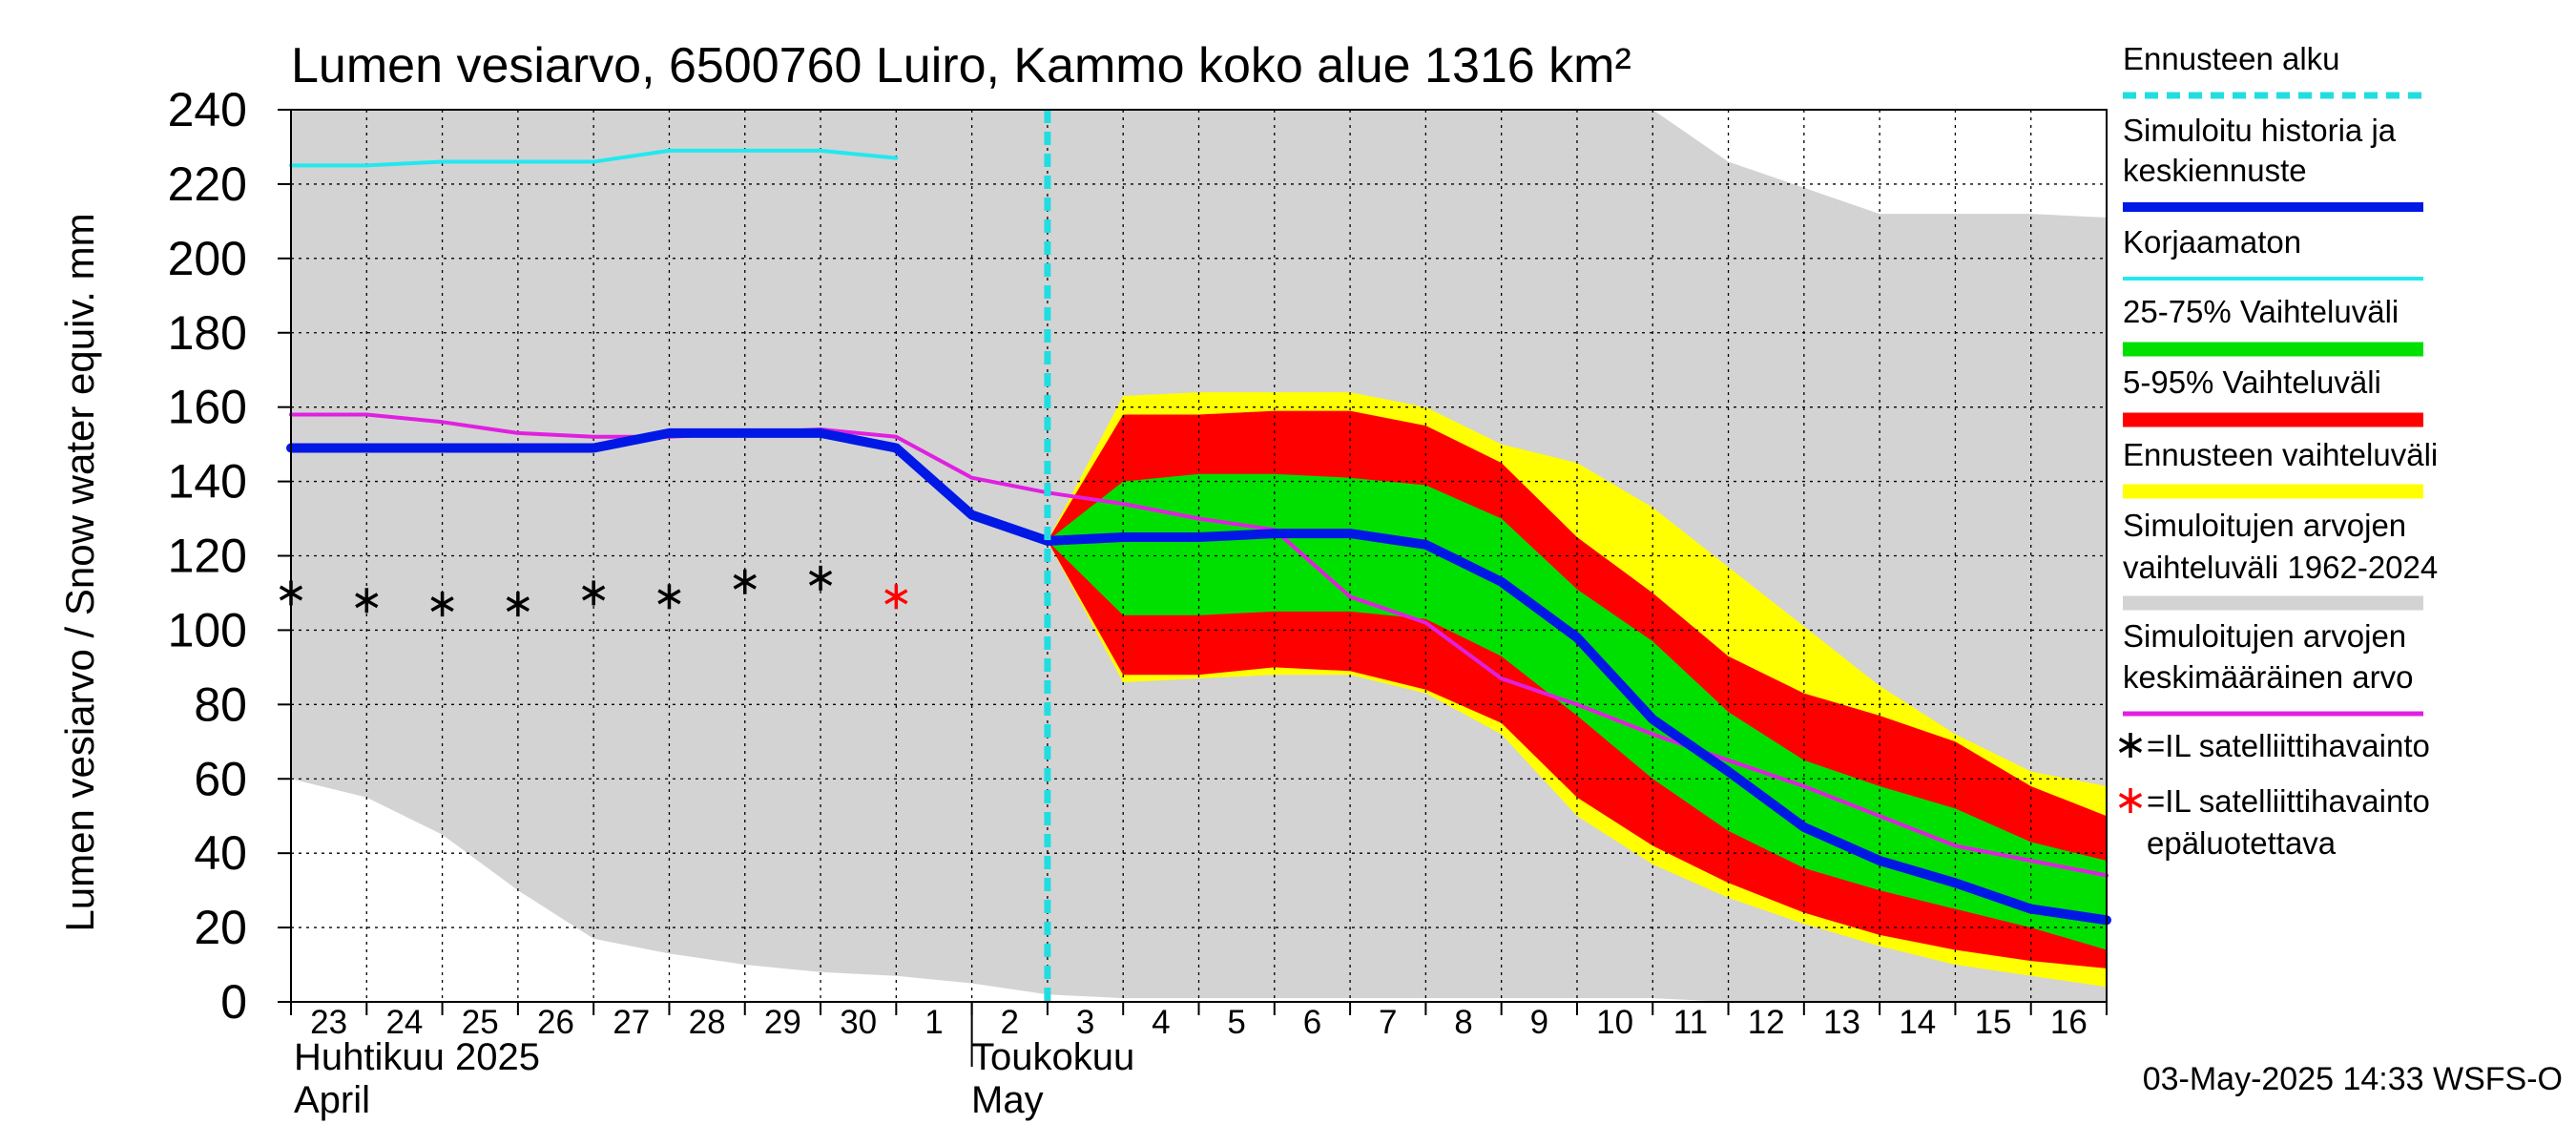 This screenshot has width=2576, height=1145. Describe the element at coordinates (207, 258) in the screenshot. I see `y-tick-label: 200` at that location.